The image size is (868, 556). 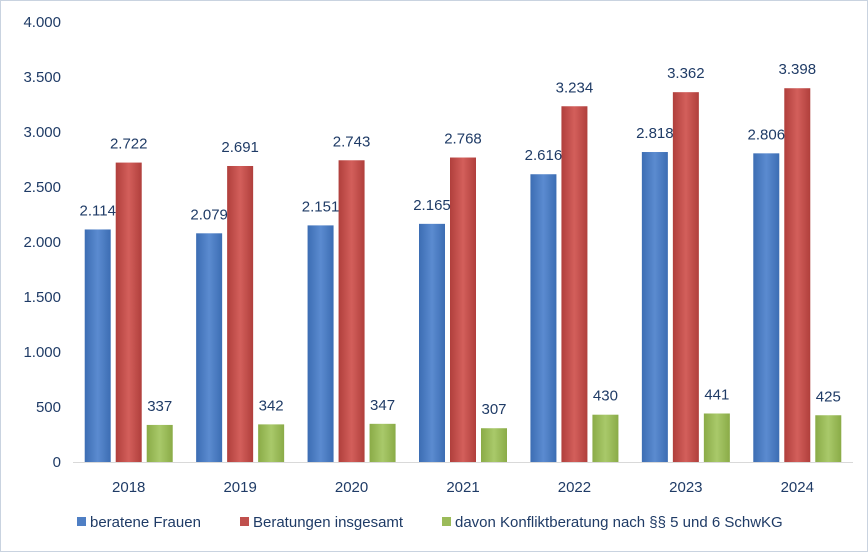 What do you see at coordinates (42, 77) in the screenshot?
I see `y-tick-label: 3.500` at bounding box center [42, 77].